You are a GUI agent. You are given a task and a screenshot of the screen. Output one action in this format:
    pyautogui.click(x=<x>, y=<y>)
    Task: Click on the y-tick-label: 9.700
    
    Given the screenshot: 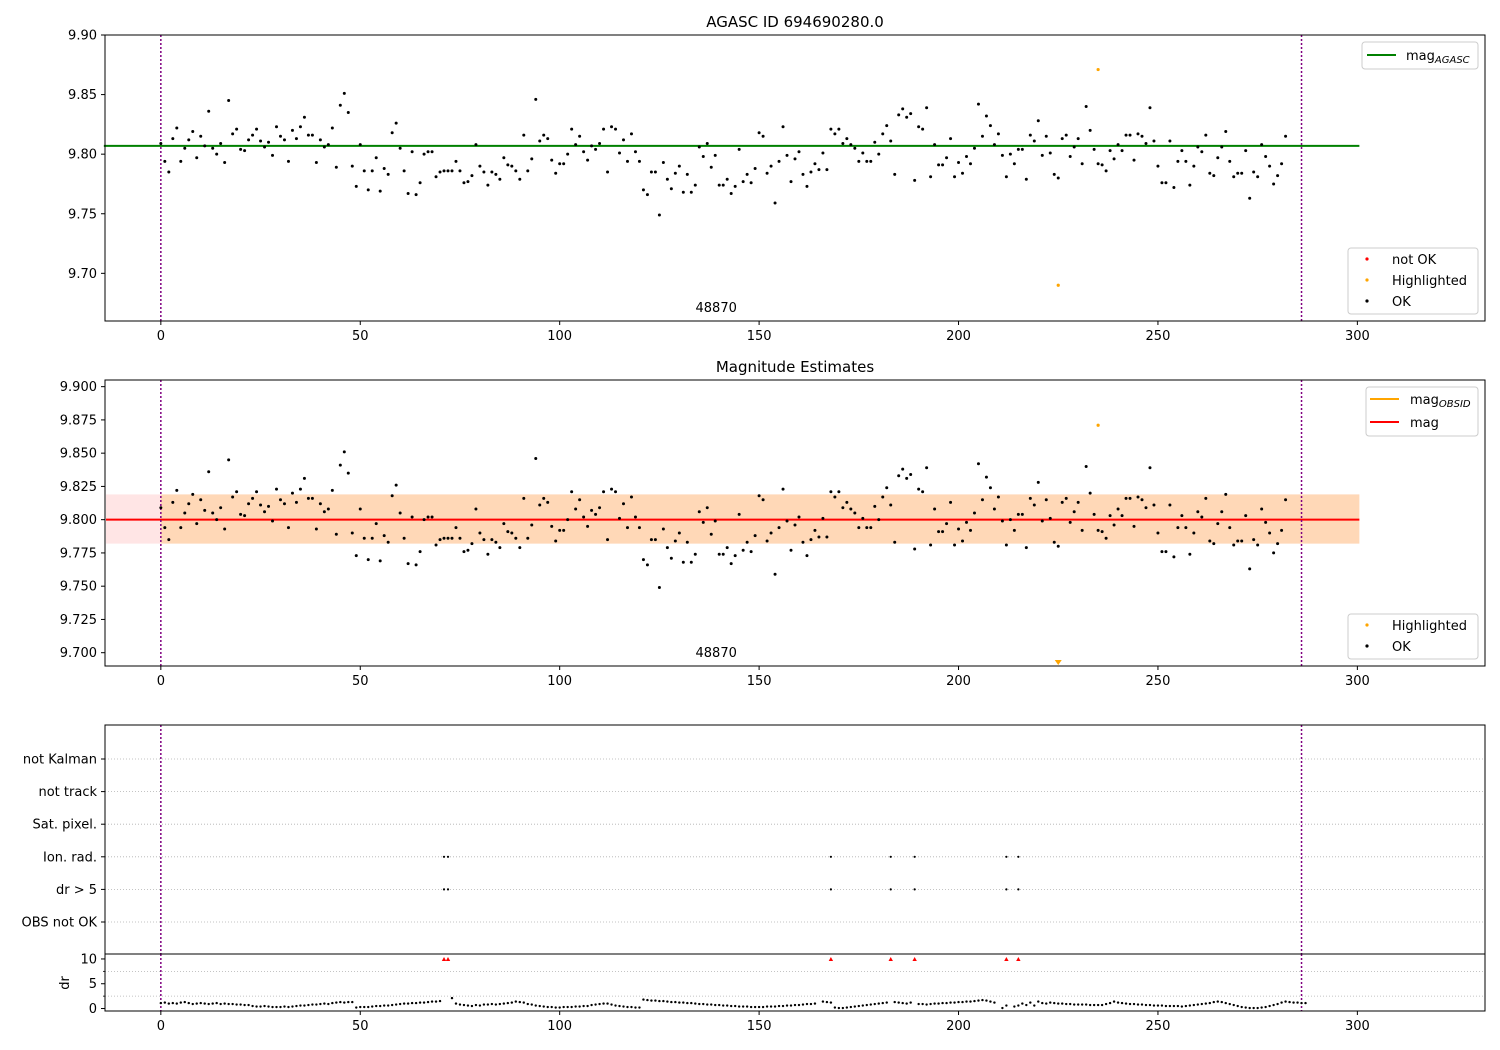 What is the action you would take?
    pyautogui.click(x=78, y=653)
    